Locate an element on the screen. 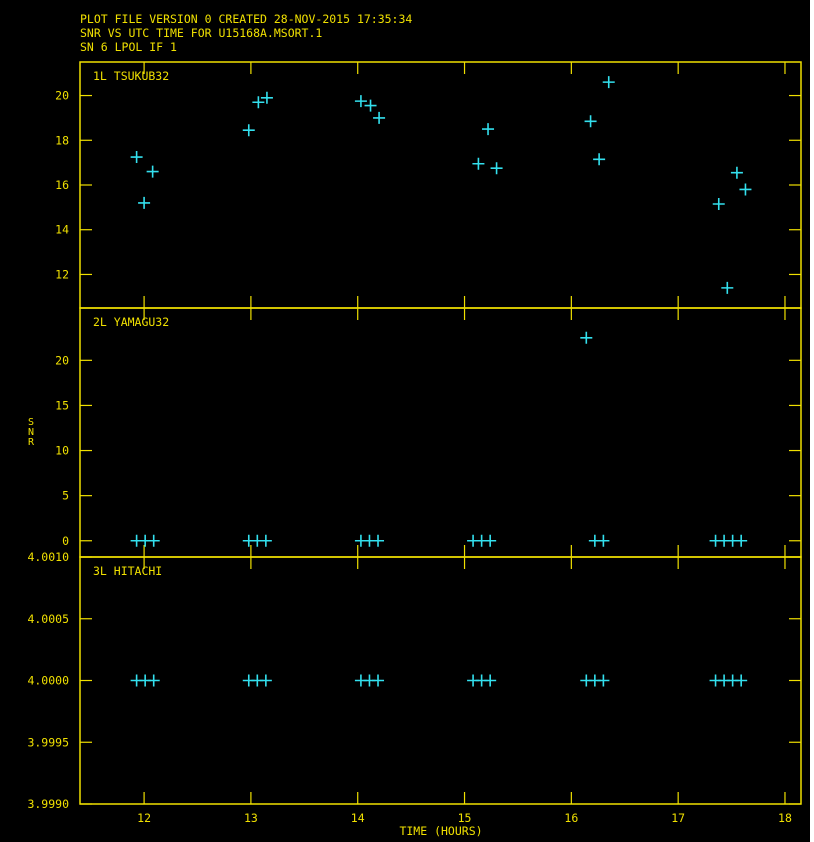 This screenshot has width=814, height=842. y-tick-label: 18 is located at coordinates (62, 140).